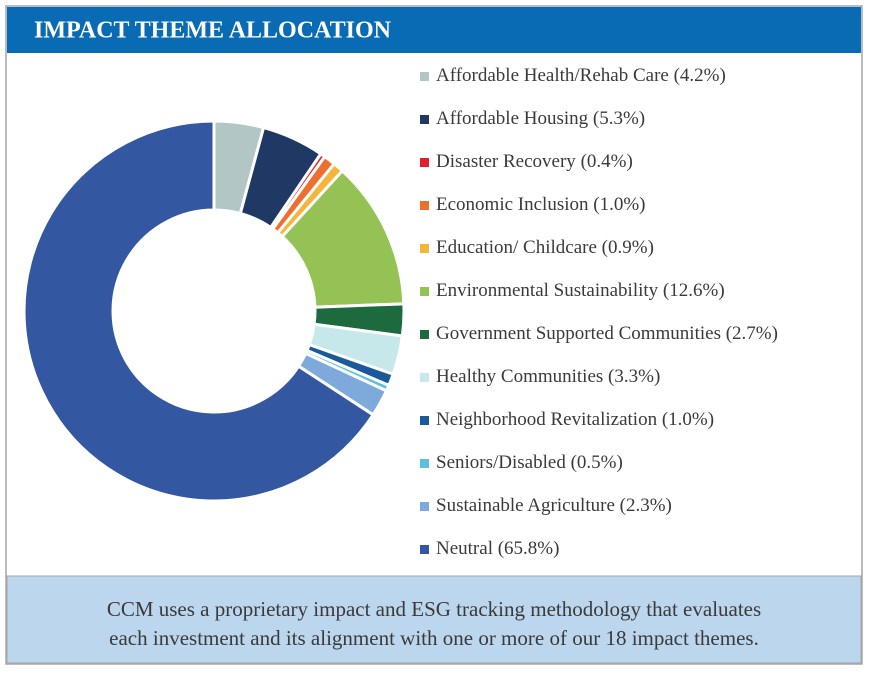 The image size is (870, 675). Describe the element at coordinates (547, 419) in the screenshot. I see `legend-name: Neighborhood Revitalization` at that location.